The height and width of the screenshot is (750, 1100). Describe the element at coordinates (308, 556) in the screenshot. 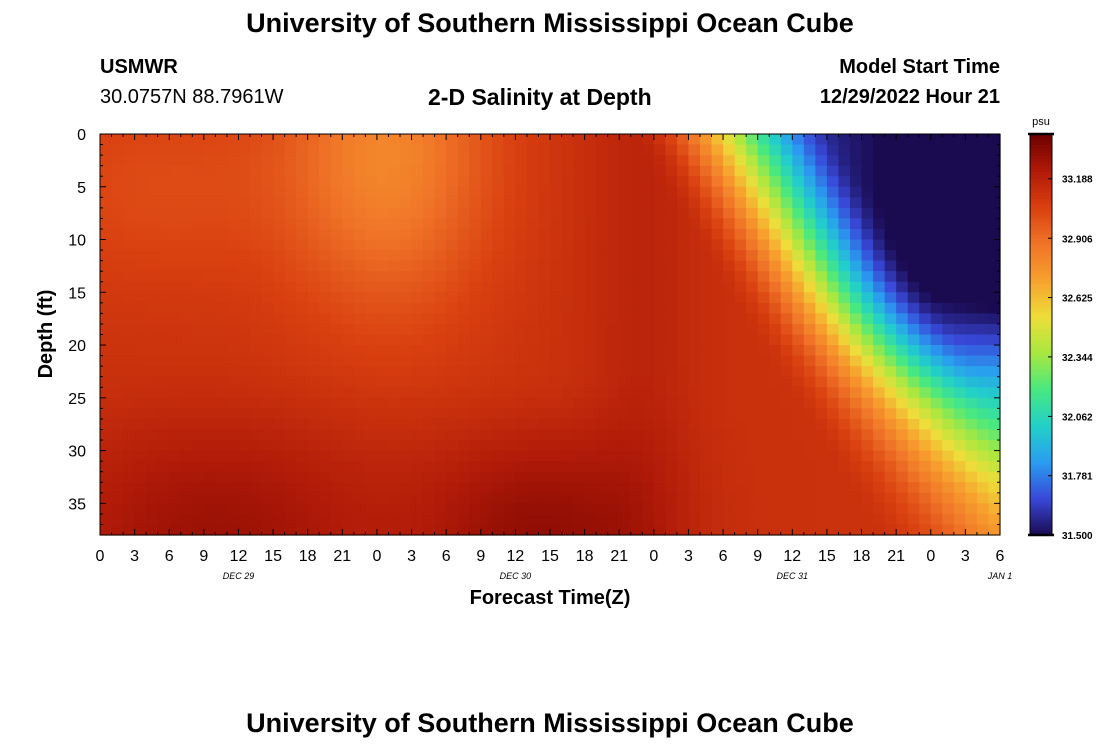

I see `x-tick-label: 18` at that location.